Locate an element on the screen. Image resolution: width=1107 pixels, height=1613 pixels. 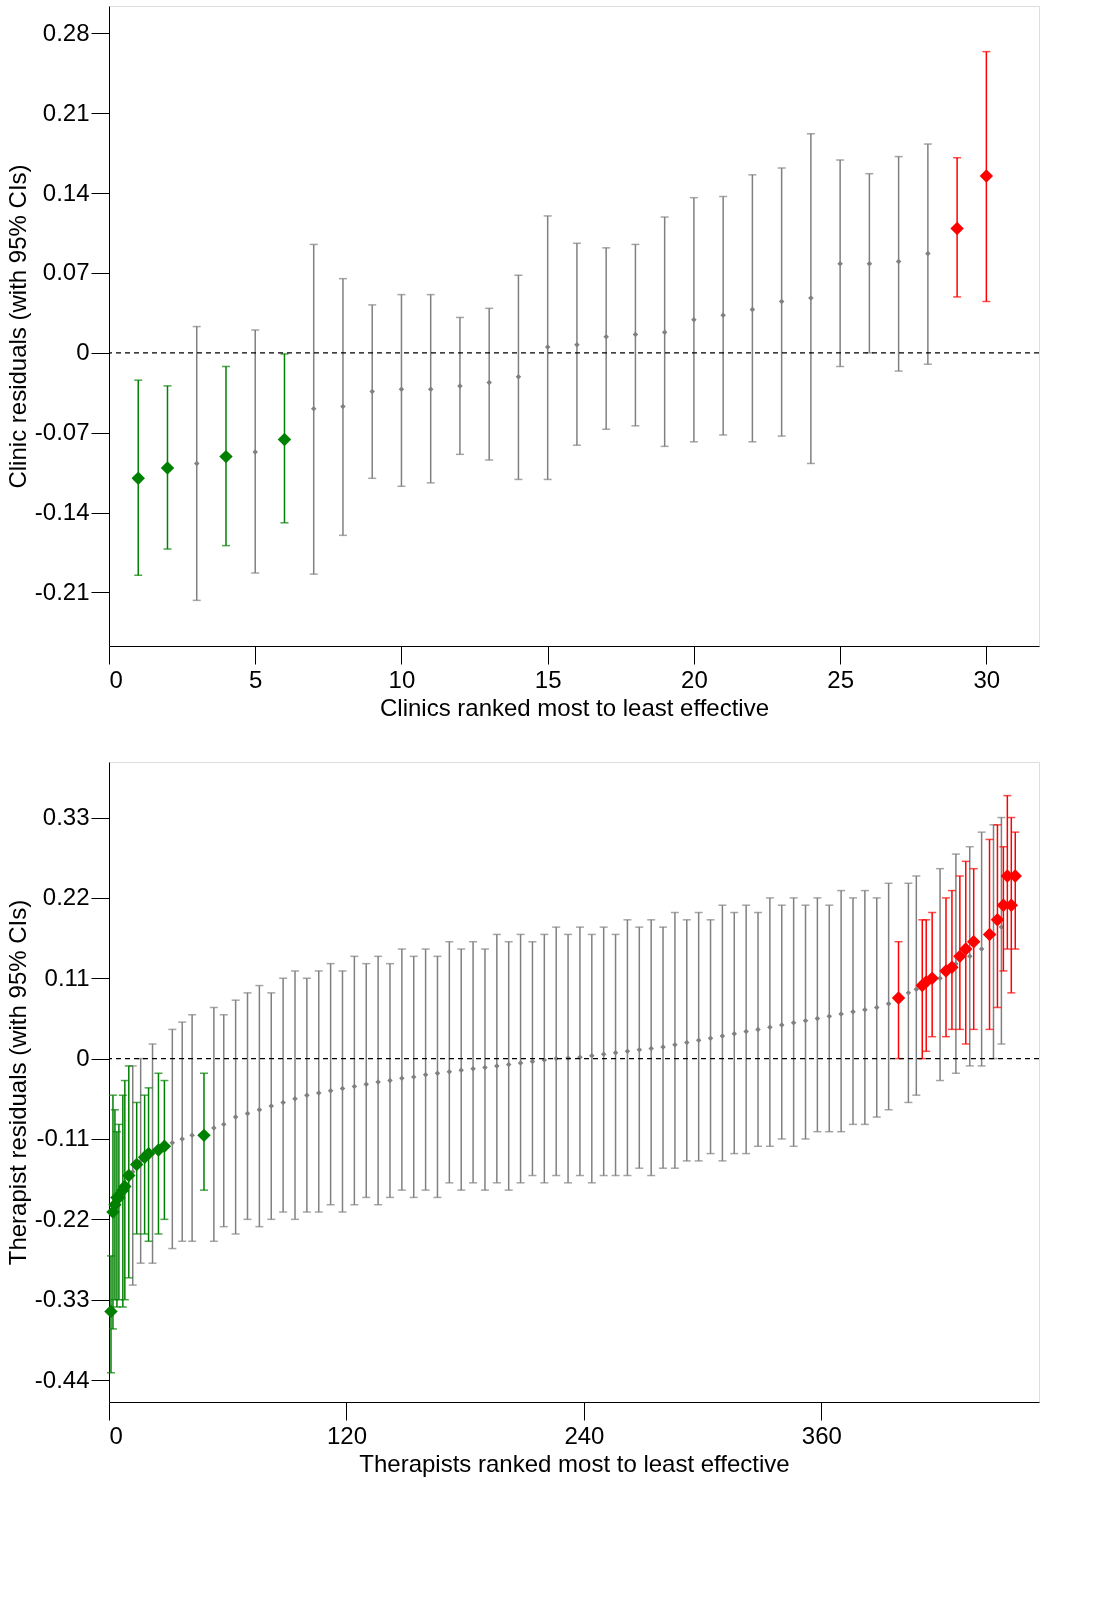
y-tick-label: -0.11 is located at coordinates (63, 1138).